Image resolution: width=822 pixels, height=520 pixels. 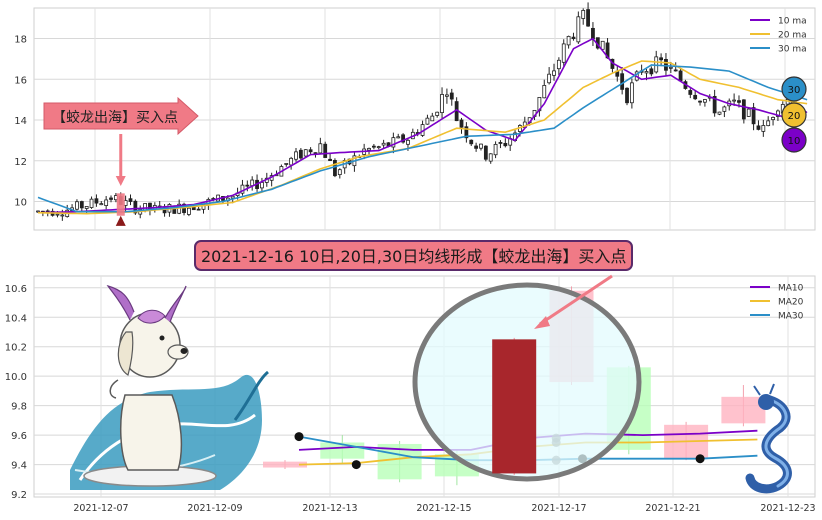 I want to click on bottom-xtick-label: 2021-12-07, so click(x=100, y=508).